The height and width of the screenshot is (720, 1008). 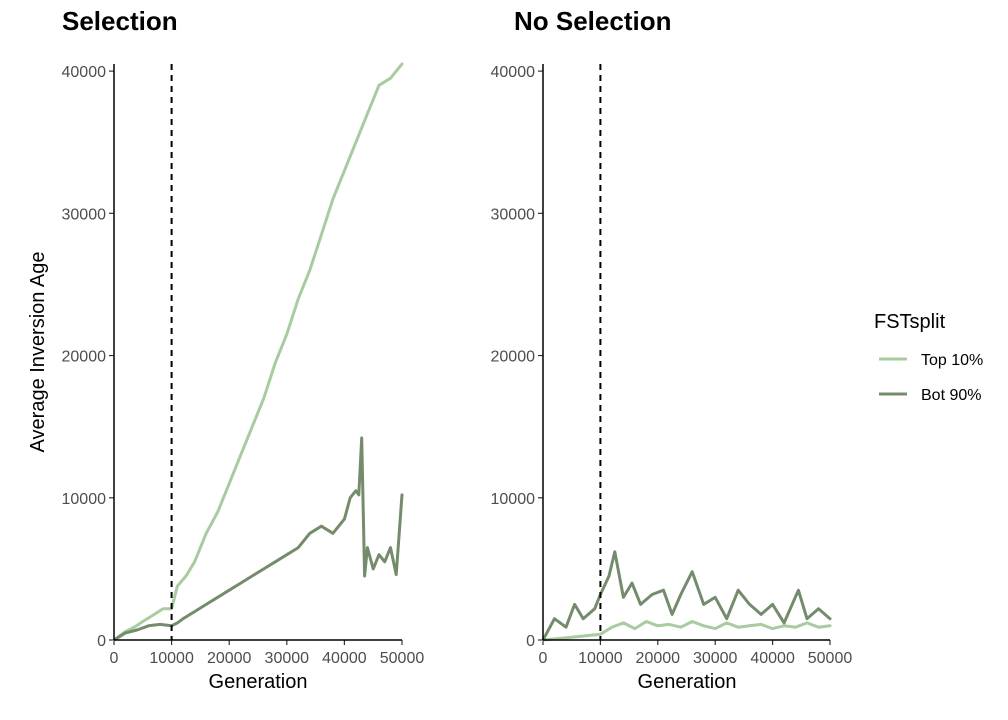 What do you see at coordinates (592, 21) in the screenshot?
I see `panel-title: No Selection` at bounding box center [592, 21].